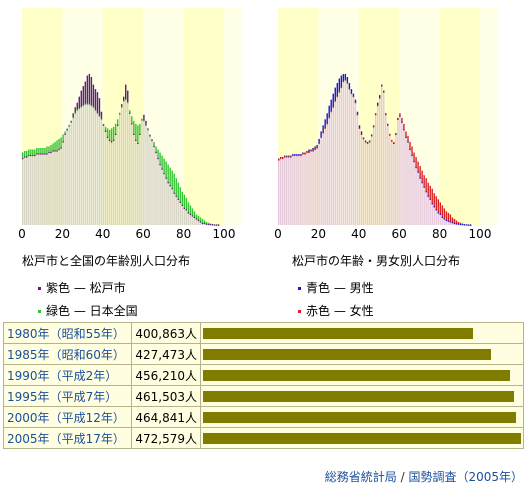  I want to click on chart-left-tick-label: 60, so click(143, 234).